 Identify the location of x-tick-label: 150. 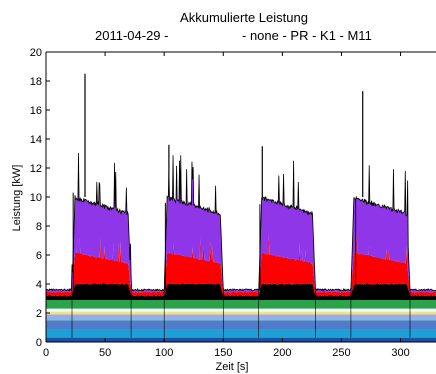
(223, 353).